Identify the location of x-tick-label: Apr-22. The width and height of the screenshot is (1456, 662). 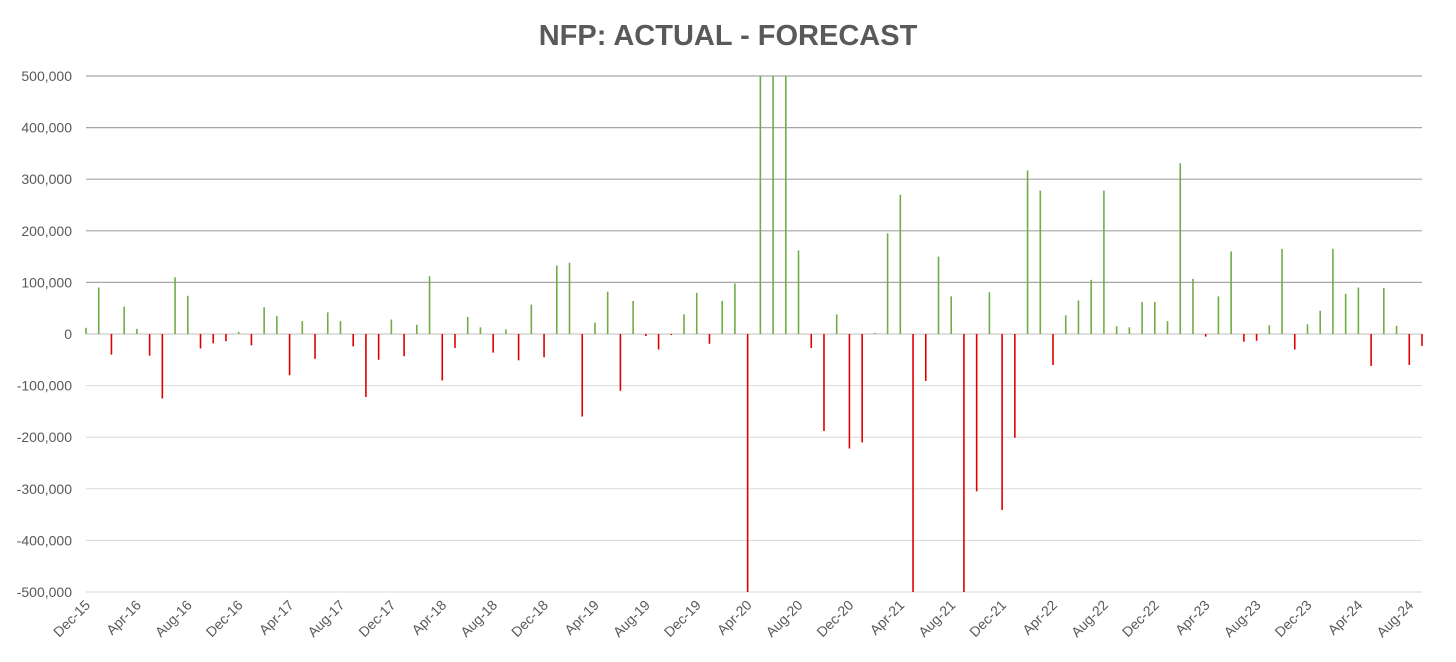
(1039, 617).